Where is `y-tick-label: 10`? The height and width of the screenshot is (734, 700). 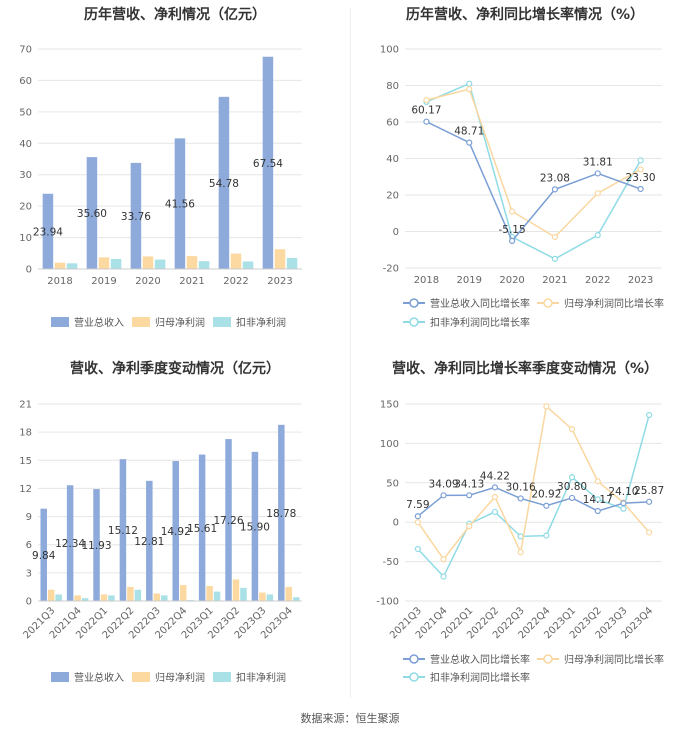 y-tick-label: 10 is located at coordinates (25, 238).